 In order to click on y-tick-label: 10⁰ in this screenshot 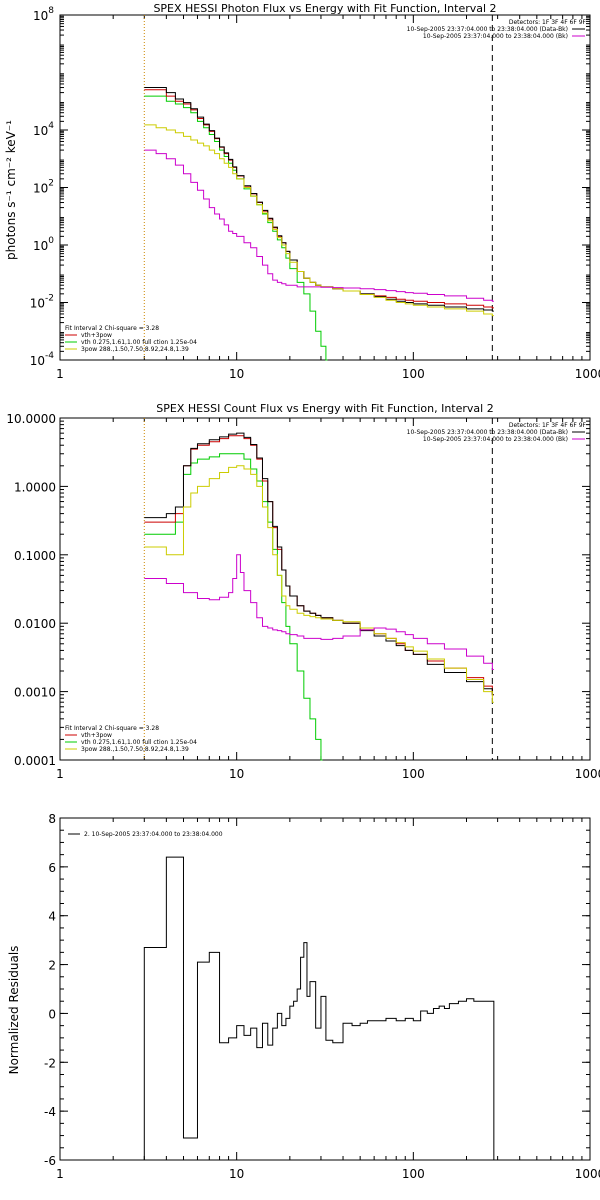, I will do `click(43, 244)`.